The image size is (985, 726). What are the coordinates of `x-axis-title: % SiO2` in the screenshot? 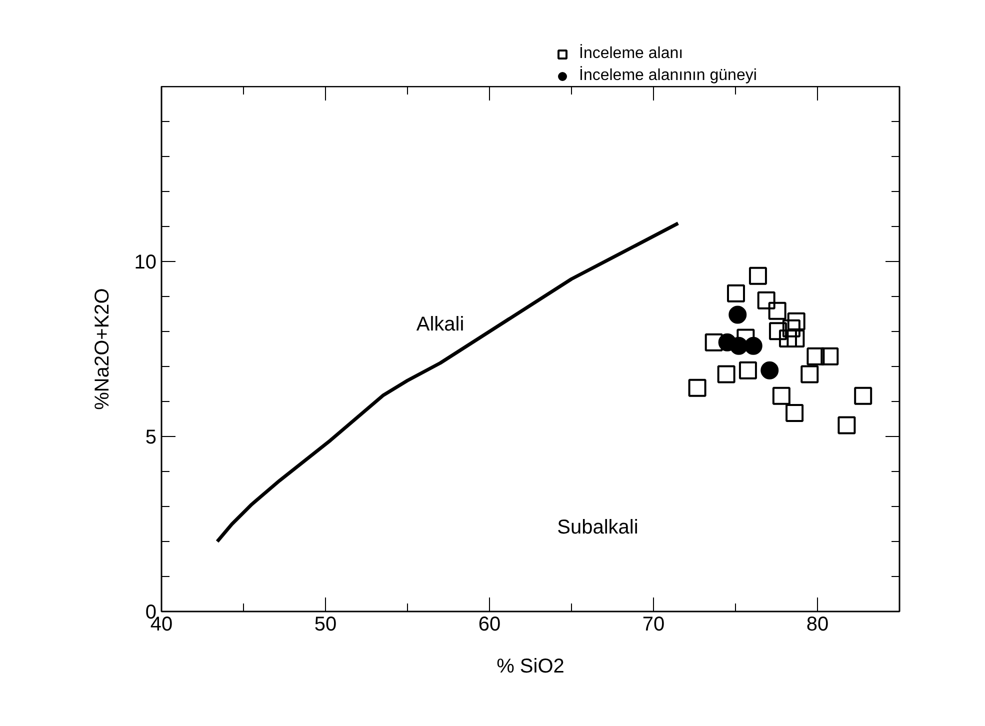 It's located at (530, 667).